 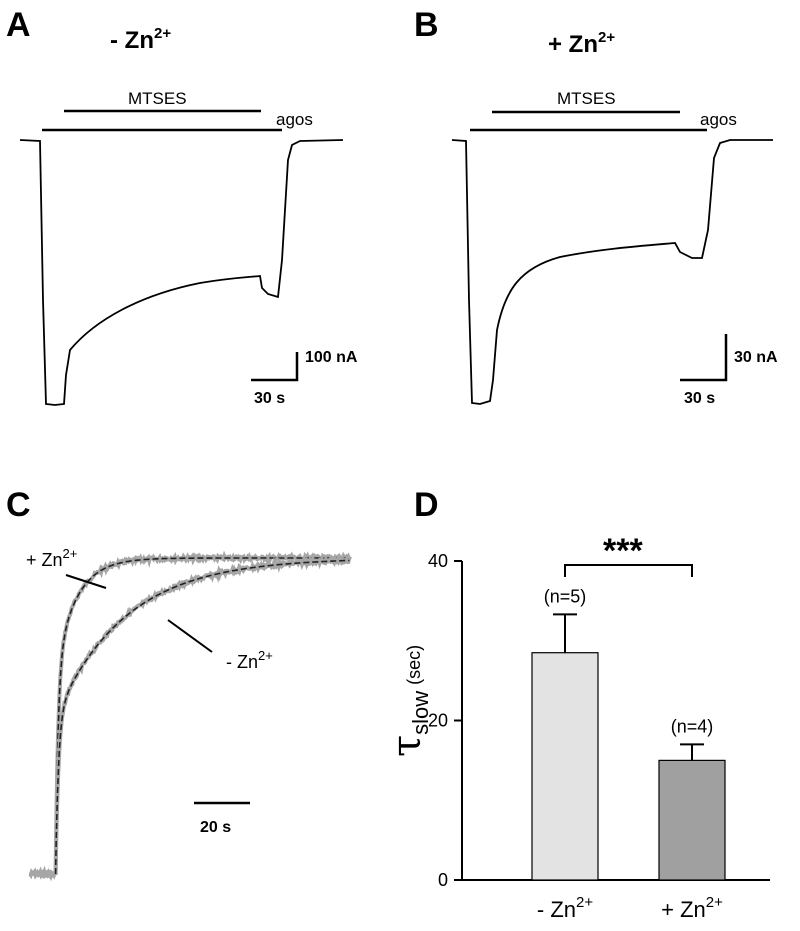 What do you see at coordinates (275, 367) in the screenshot?
I see `panel-a-scale-bar` at bounding box center [275, 367].